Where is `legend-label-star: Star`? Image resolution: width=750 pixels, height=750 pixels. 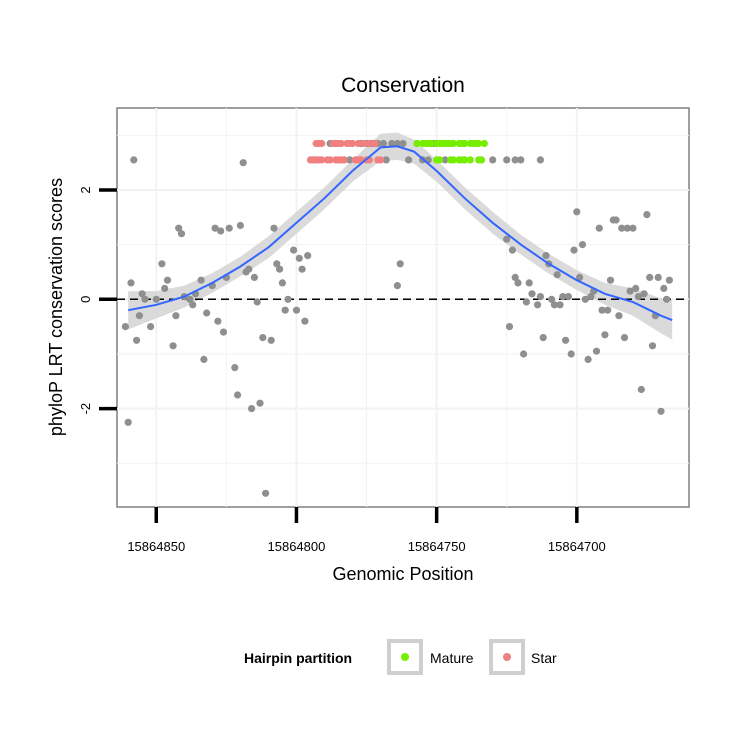 legend-label-star: Star is located at coordinates (544, 658).